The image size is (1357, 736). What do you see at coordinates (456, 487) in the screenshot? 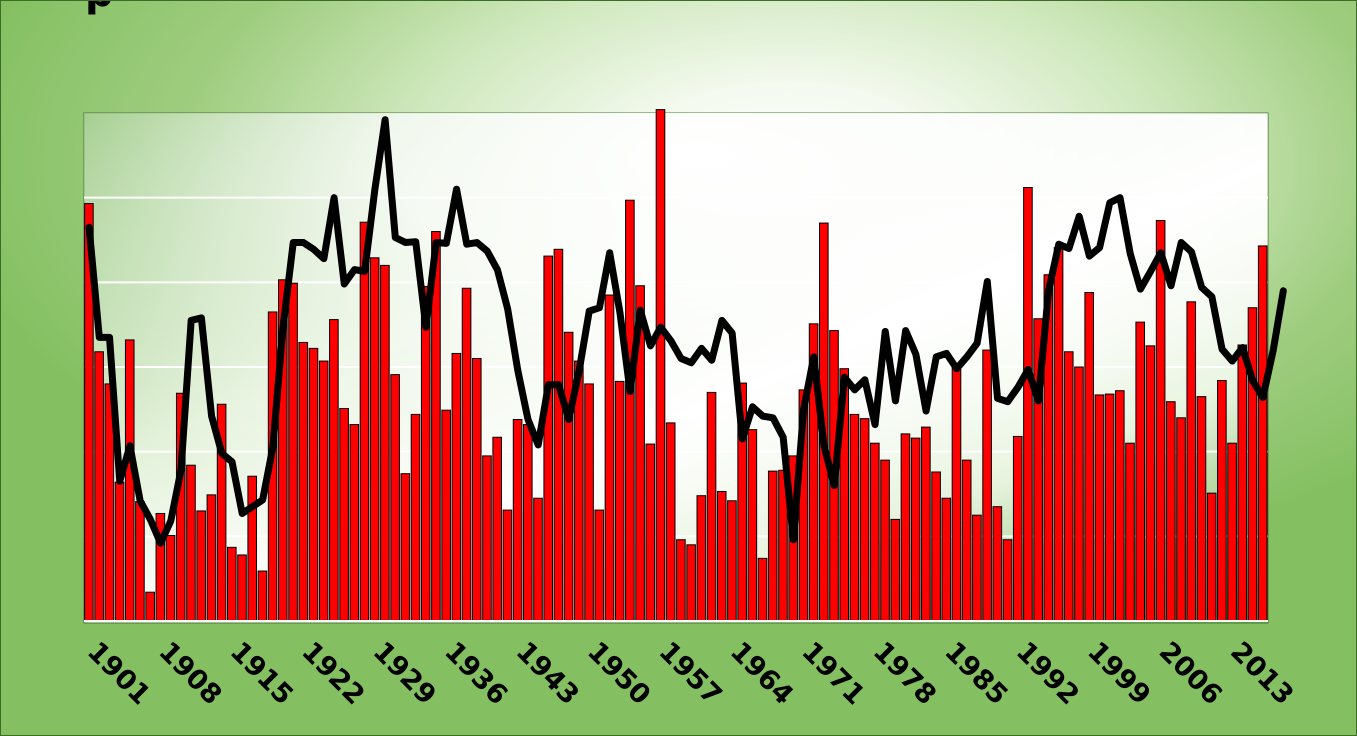
I see `bar-1937` at bounding box center [456, 487].